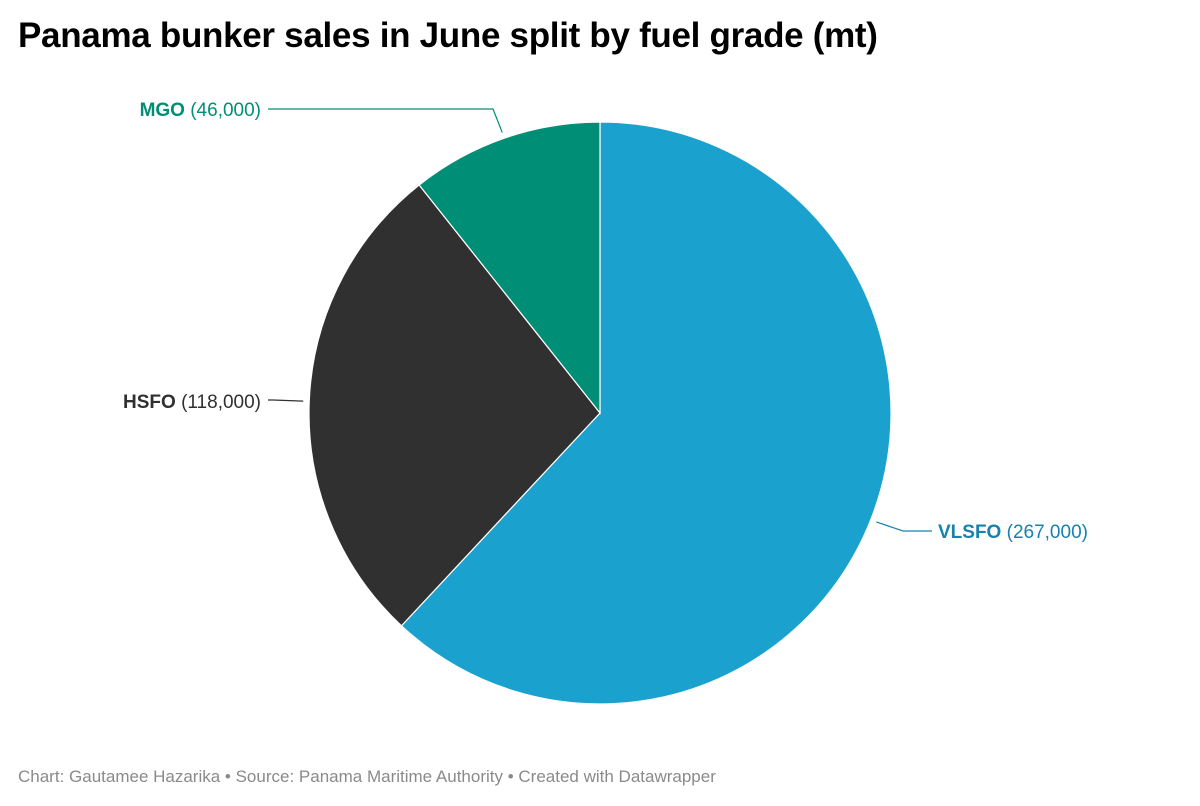 The width and height of the screenshot is (1200, 806). Describe the element at coordinates (509, 268) in the screenshot. I see `pie-slice-mgo` at that location.